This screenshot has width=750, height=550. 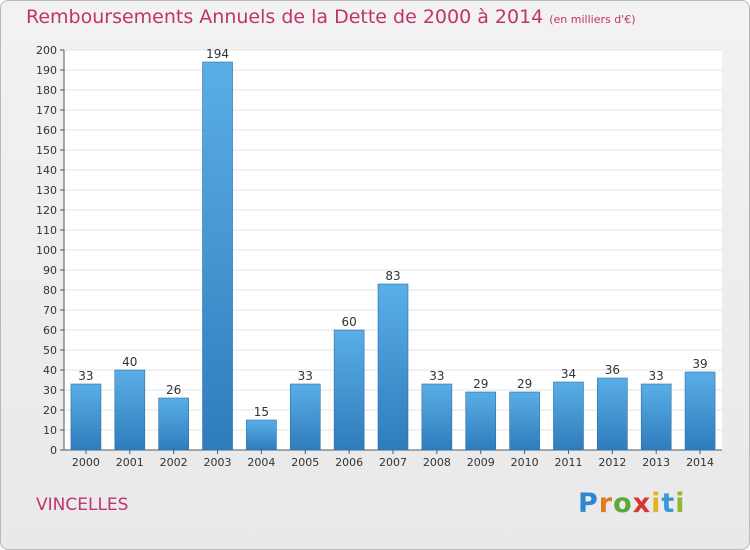 What do you see at coordinates (129, 362) in the screenshot?
I see `bar-value-label: 40` at bounding box center [129, 362].